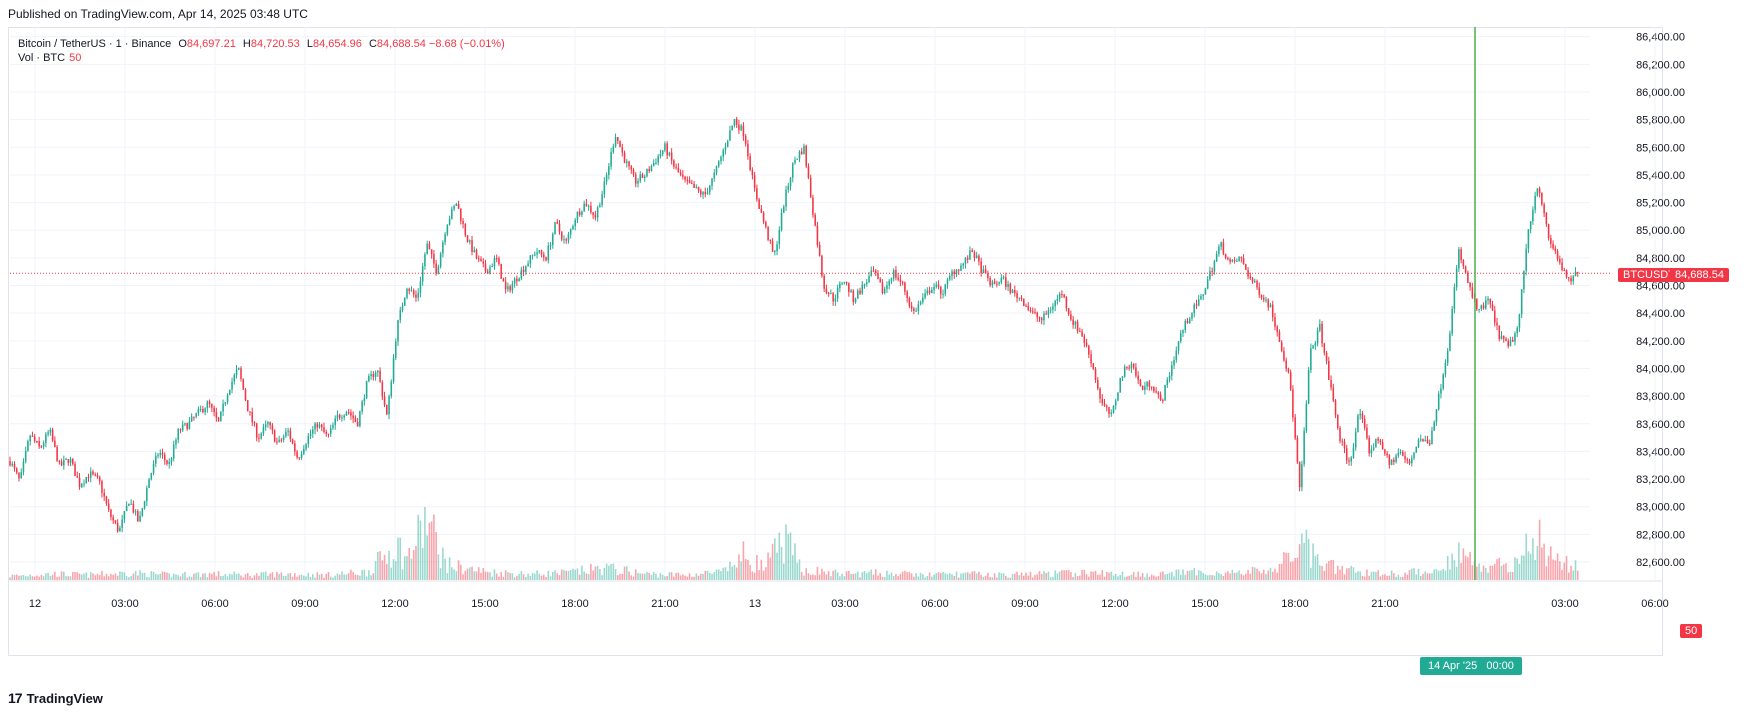  Describe the element at coordinates (755, 604) in the screenshot. I see `x-tick-label: 13` at that location.